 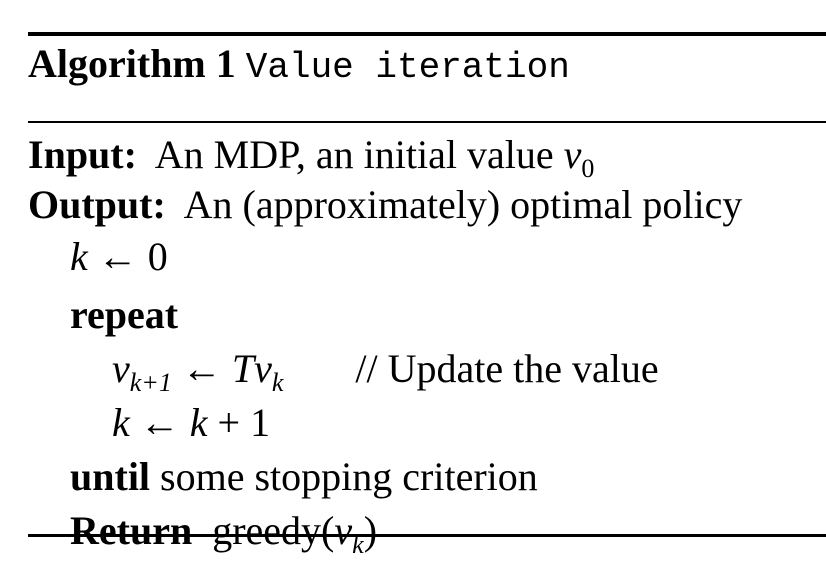 I want to click on until-line: until some stopping criterion, so click(x=304, y=477).